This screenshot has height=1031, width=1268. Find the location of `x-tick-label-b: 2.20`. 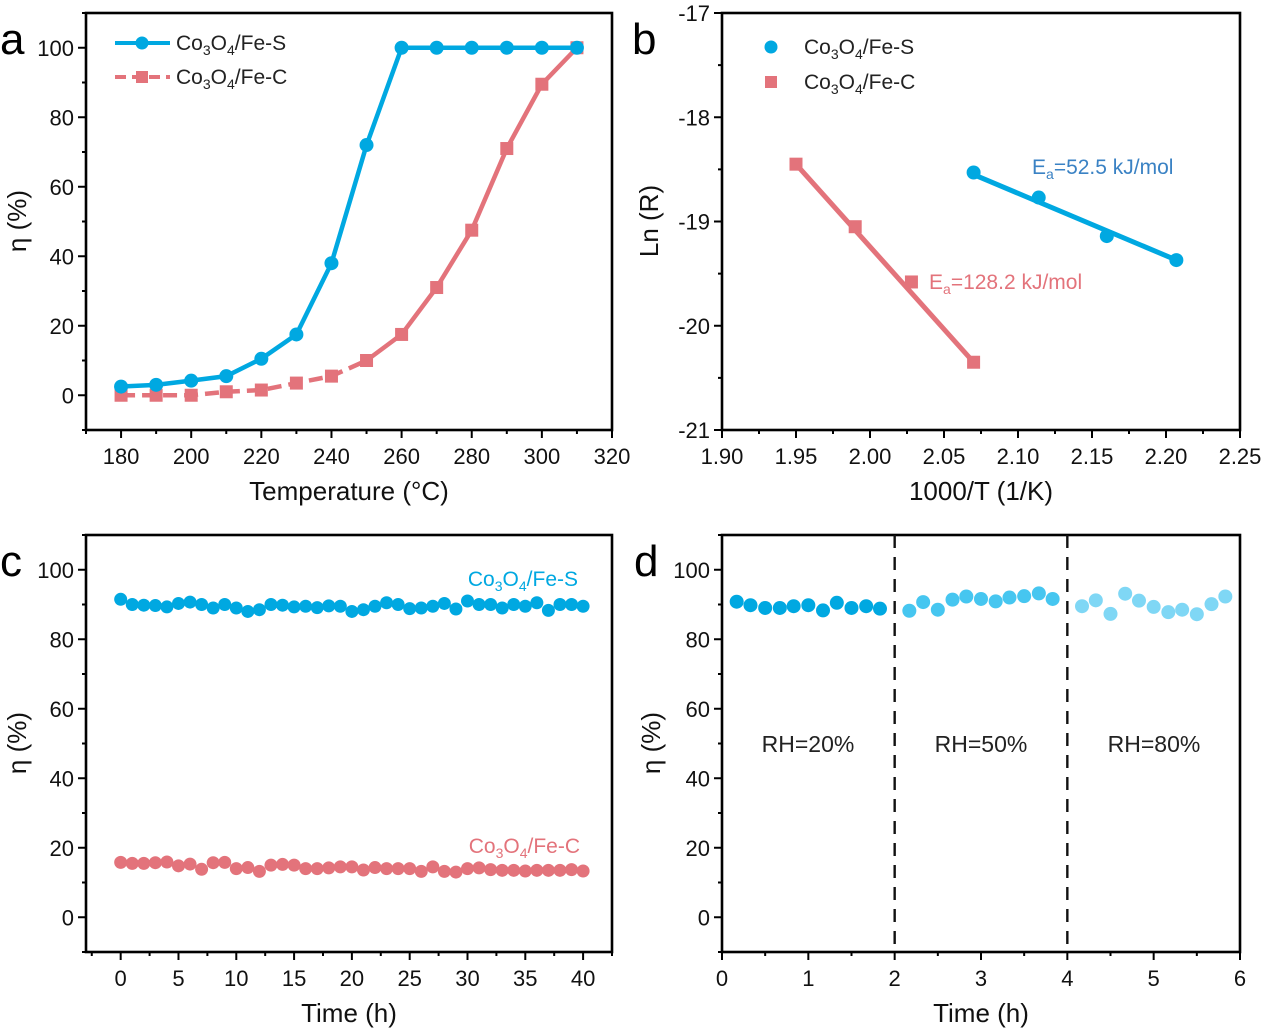

x-tick-label-b: 2.20 is located at coordinates (1166, 456).